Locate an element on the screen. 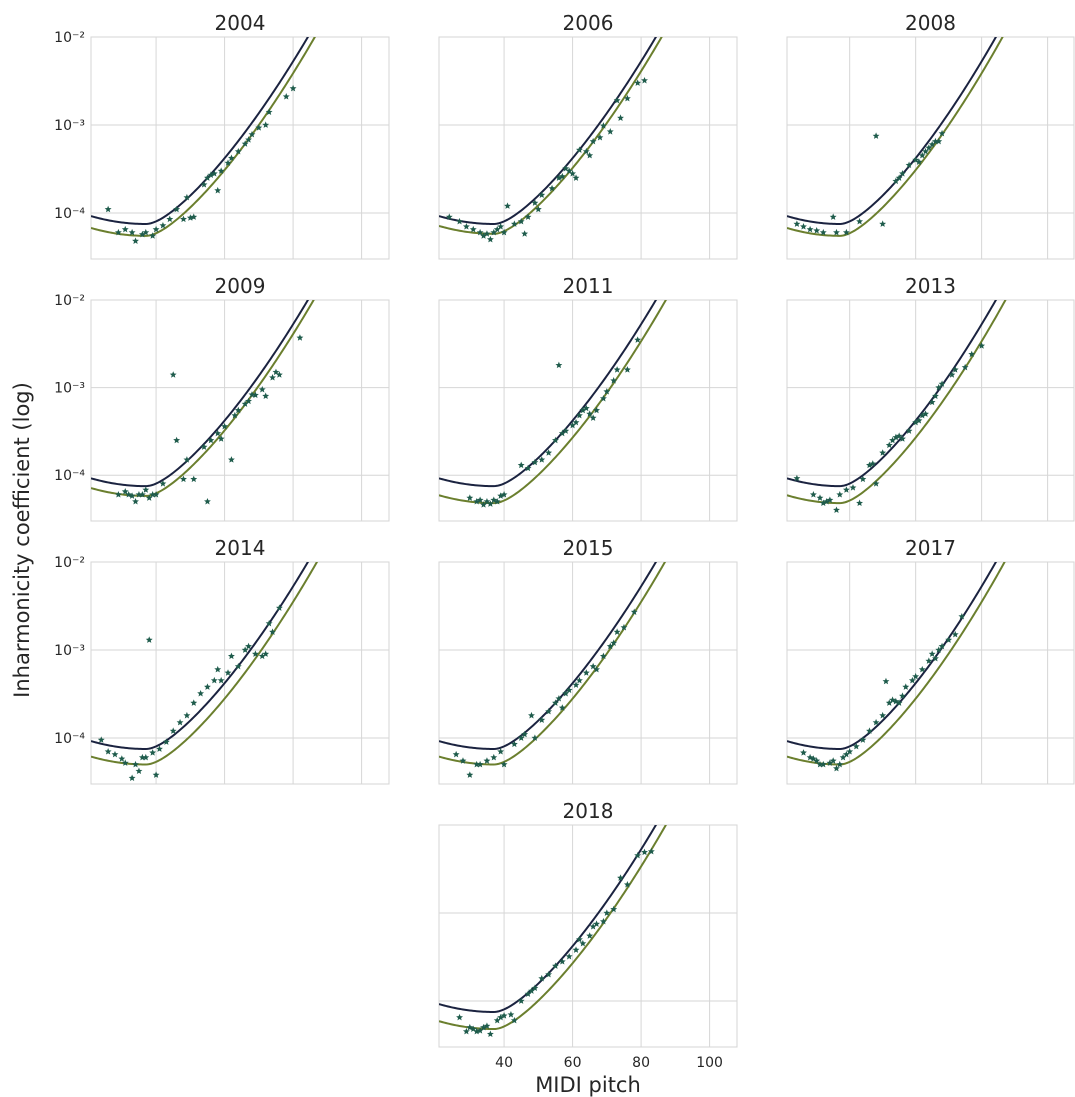 The image size is (1075, 1097). y-tick-label: 10⁻³ is located at coordinates (69, 126).